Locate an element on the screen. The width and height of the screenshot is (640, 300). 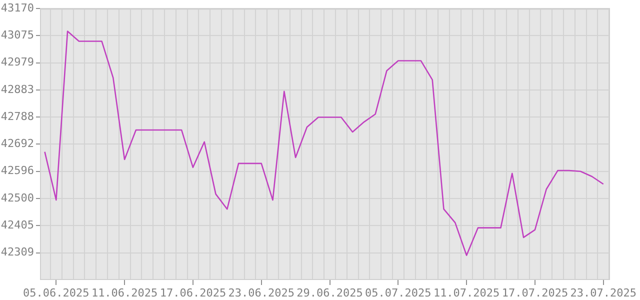
x-tick-label: 05.06.2025 is located at coordinates (56, 293).